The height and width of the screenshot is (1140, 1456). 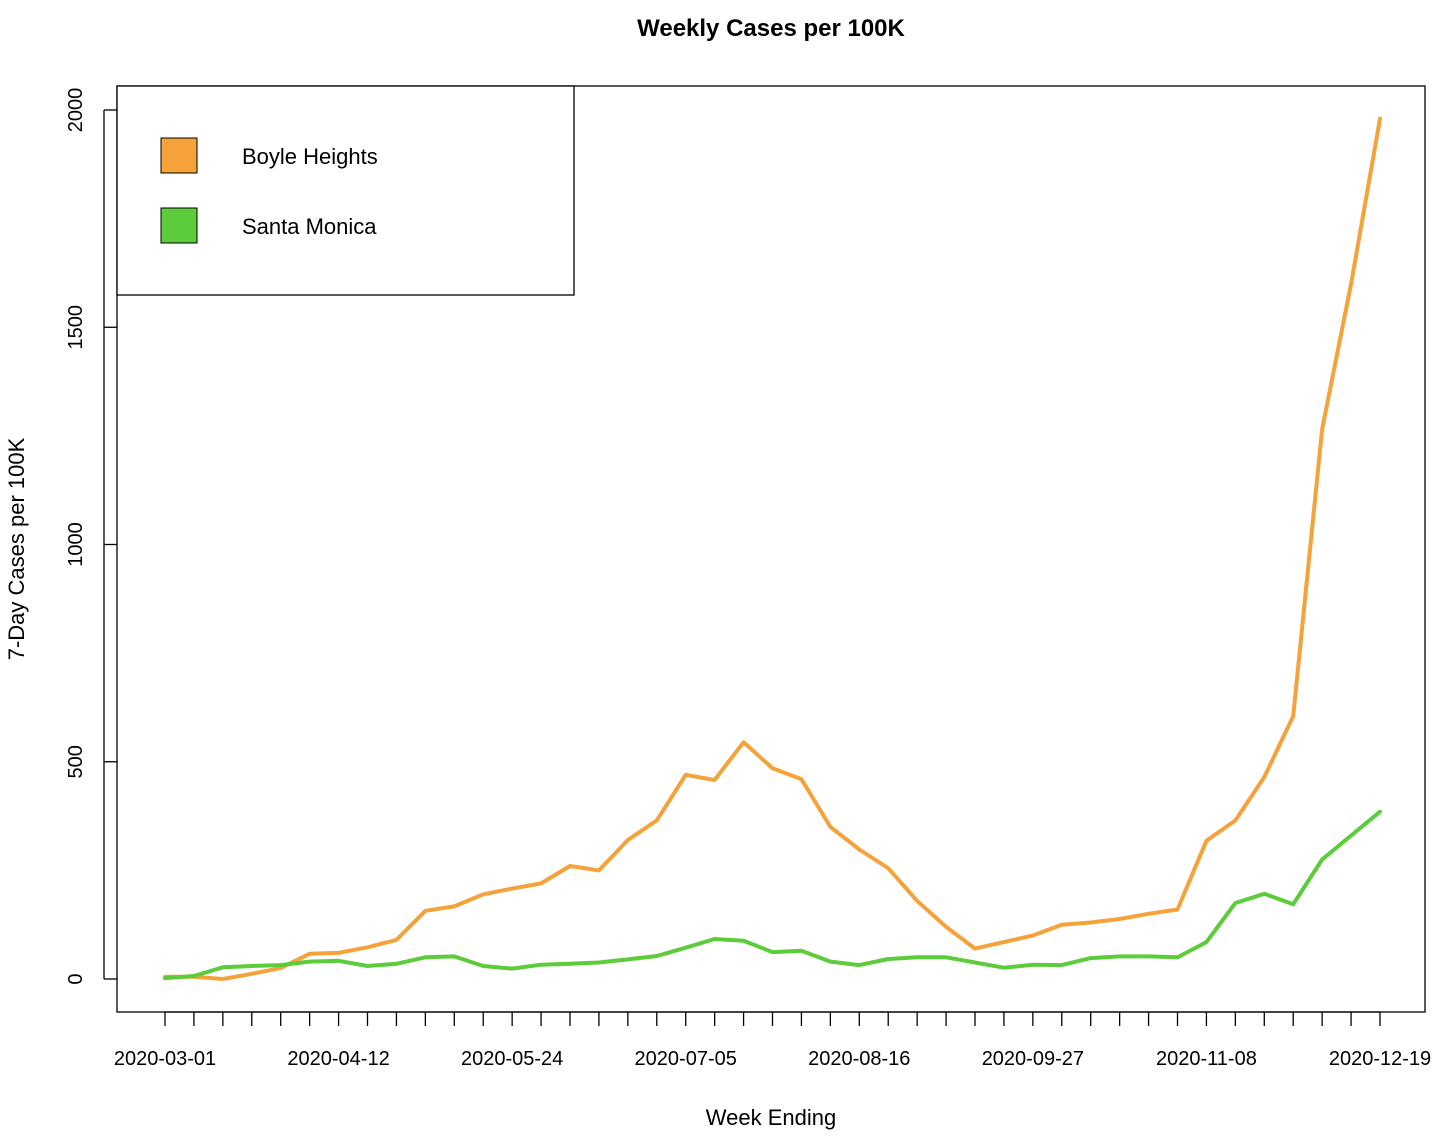 I want to click on x-tick-label: 2020-08-16, so click(x=859, y=1059).